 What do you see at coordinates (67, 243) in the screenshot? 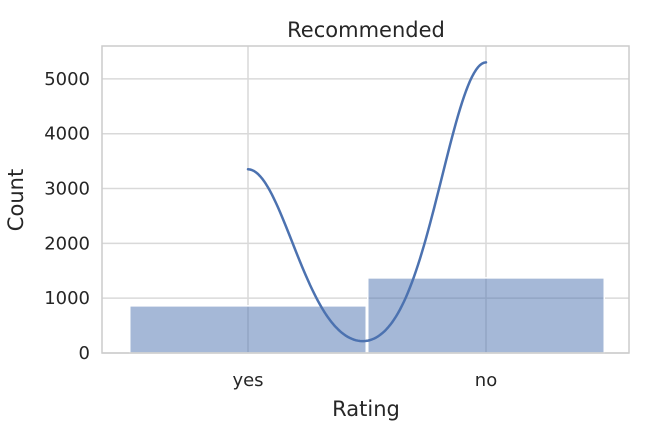
I see `y-tick-label-2: 2000` at bounding box center [67, 243].